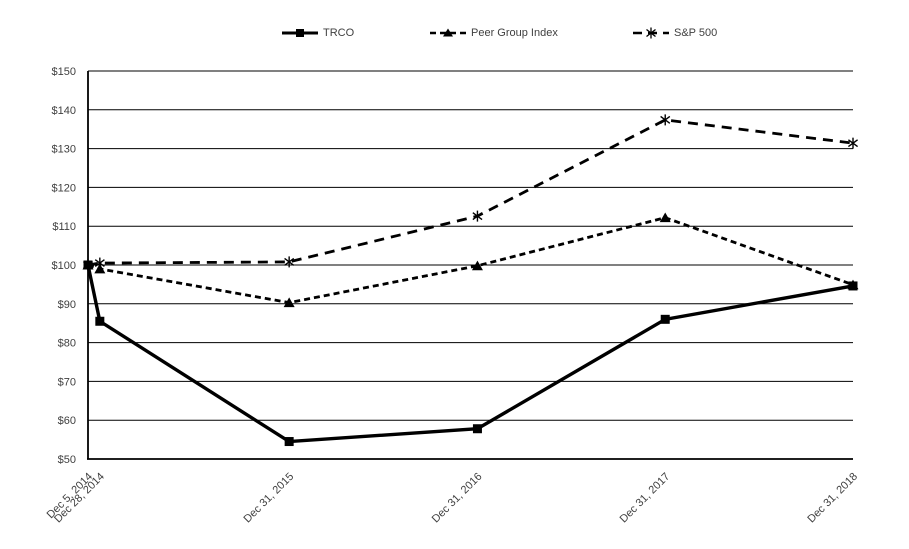  What do you see at coordinates (64, 227) in the screenshot?
I see `y-axis-tick-label: $110` at bounding box center [64, 227].